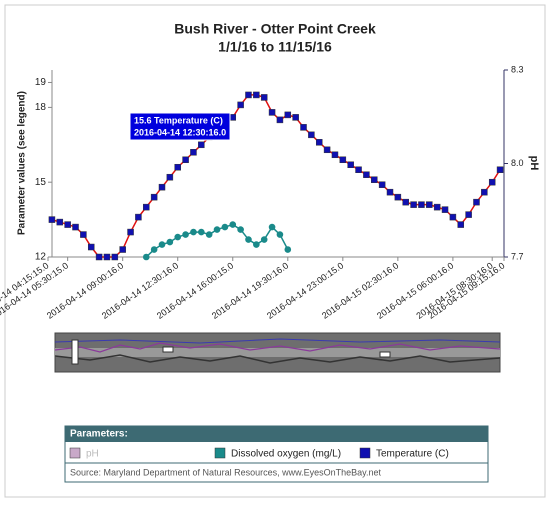 The width and height of the screenshot is (550, 519). I want to click on legend-title: Parameters:, so click(99, 434).